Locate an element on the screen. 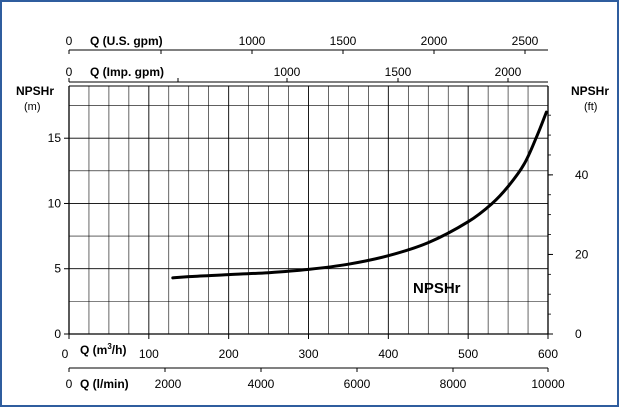 The width and height of the screenshot is (619, 410). imp-axis-title: Q (Imp. gpm) is located at coordinates (127, 72).